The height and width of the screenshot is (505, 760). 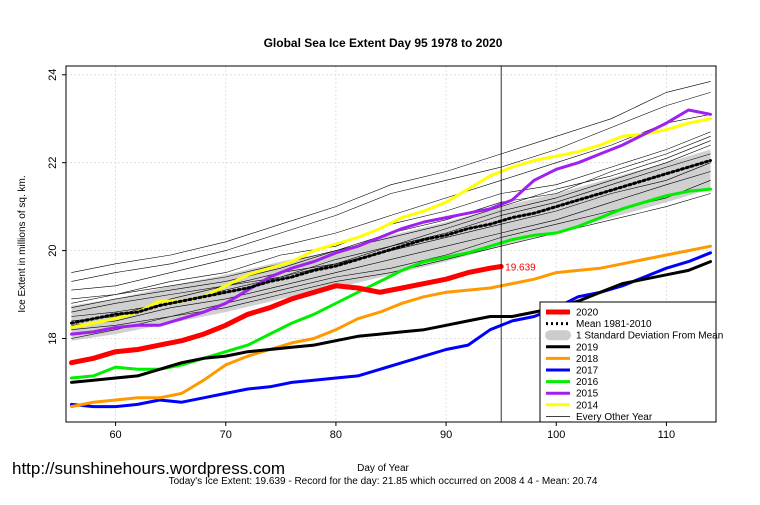 What do you see at coordinates (556, 435) in the screenshot?
I see `x-tick-label: 100` at bounding box center [556, 435].